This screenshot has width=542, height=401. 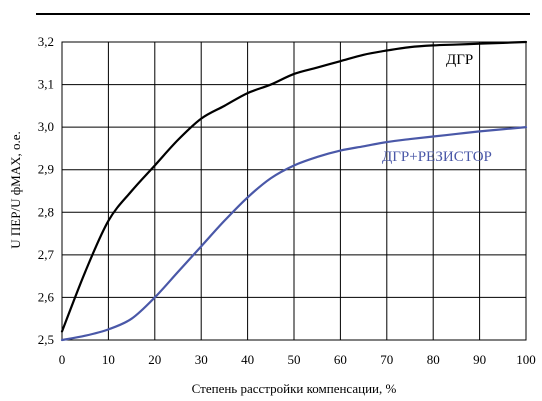 I want to click on y-tick-label: 3,0, so click(x=46, y=126).